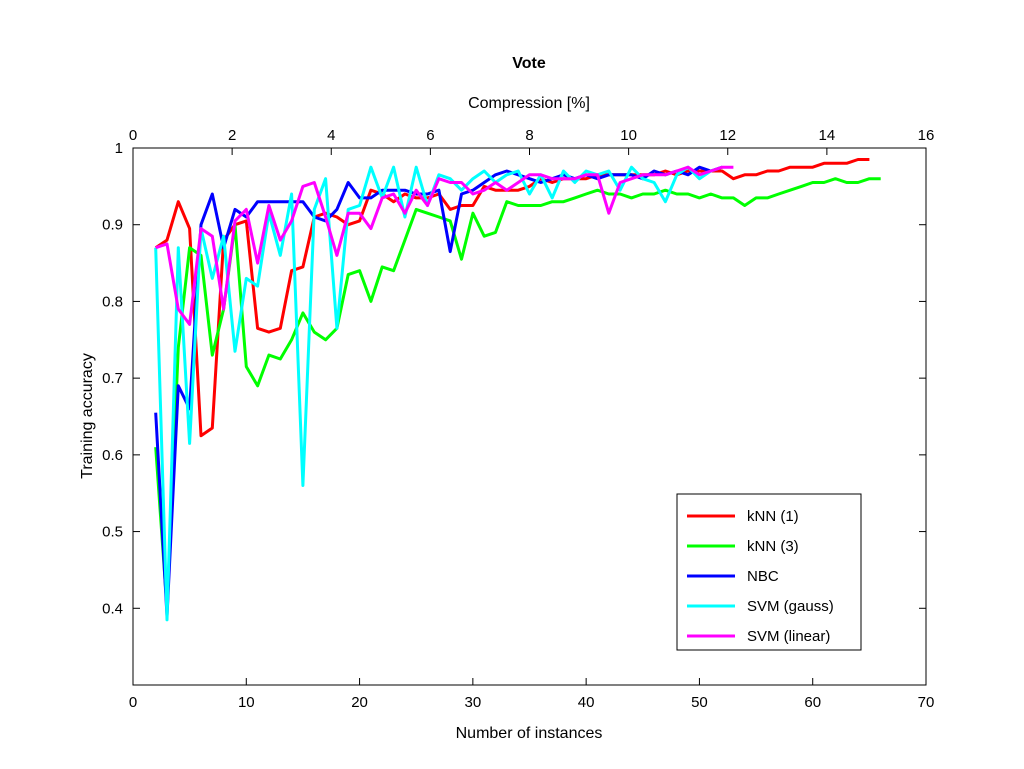 This screenshot has width=1024, height=769. I want to click on chart-title: Vote, so click(529, 63).